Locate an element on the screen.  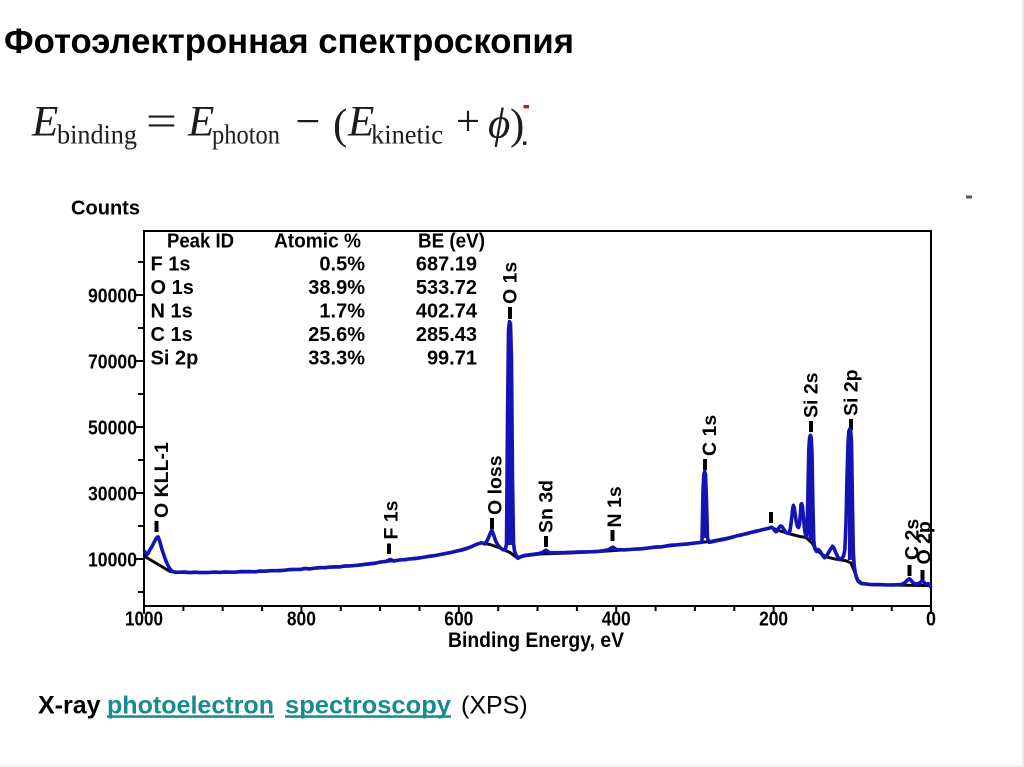
svg-text: 70000 is located at coordinates (112, 362).